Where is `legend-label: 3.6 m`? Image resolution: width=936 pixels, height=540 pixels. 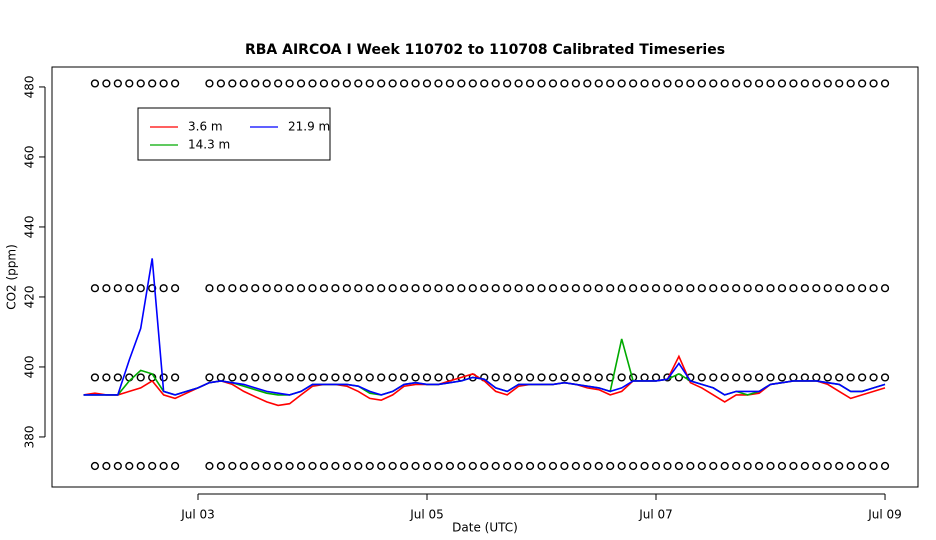
legend-label: 3.6 m is located at coordinates (205, 127).